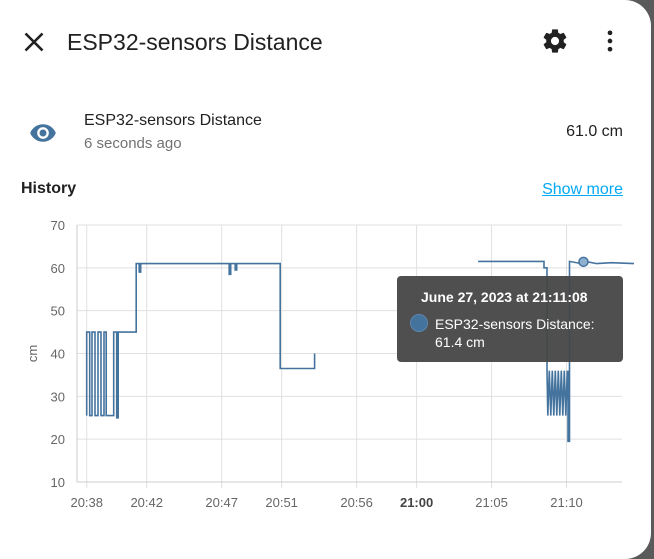  What do you see at coordinates (58, 354) in the screenshot?
I see `y-tick-label: 40` at bounding box center [58, 354].